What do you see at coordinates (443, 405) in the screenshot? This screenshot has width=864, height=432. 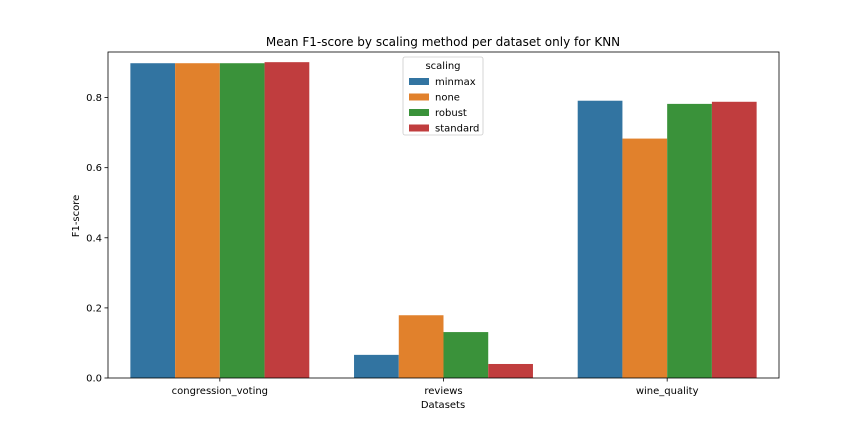 I see `x-axis-label: Datasets` at bounding box center [443, 405].